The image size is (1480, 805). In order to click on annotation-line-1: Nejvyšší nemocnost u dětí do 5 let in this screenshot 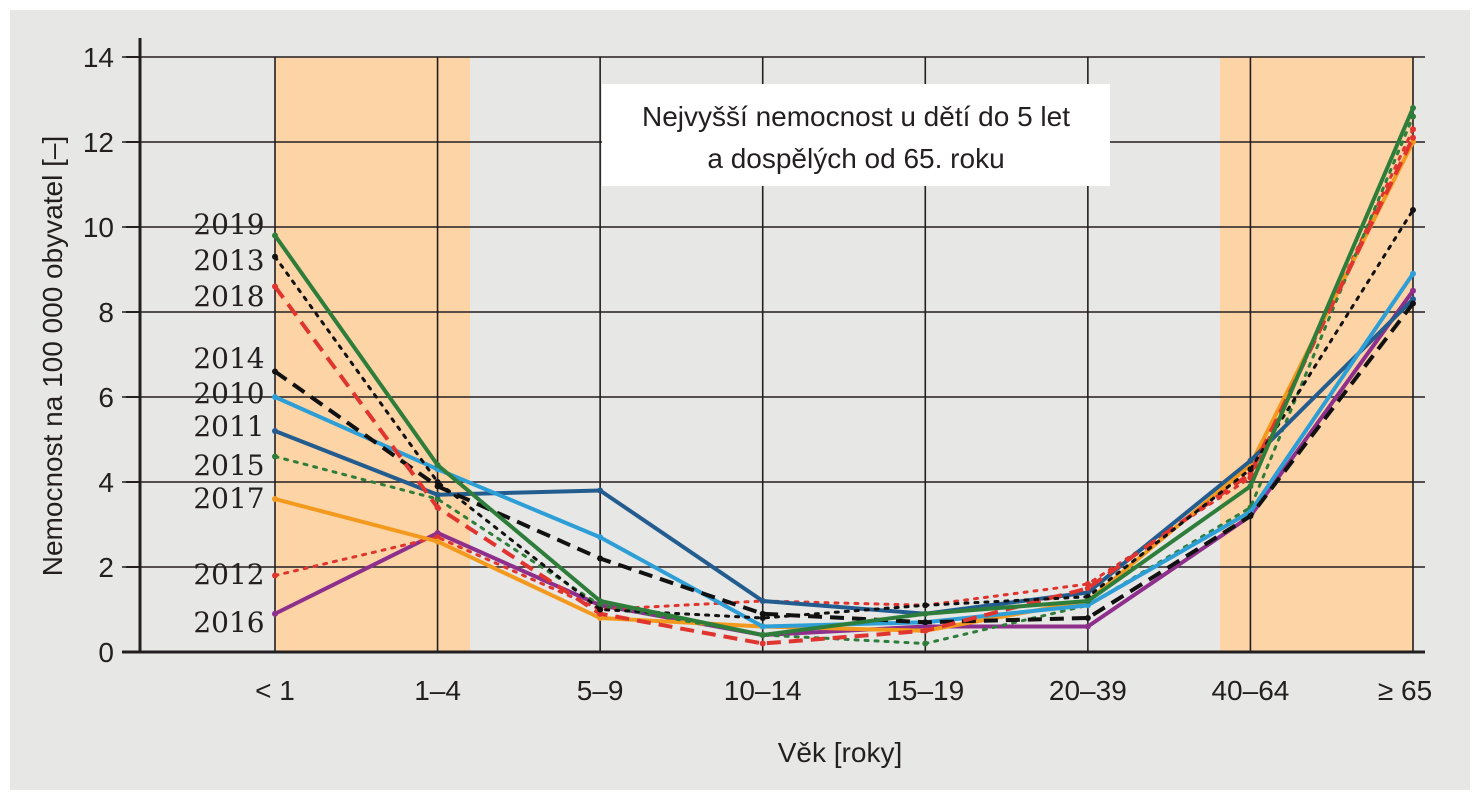, I will do `click(856, 116)`.